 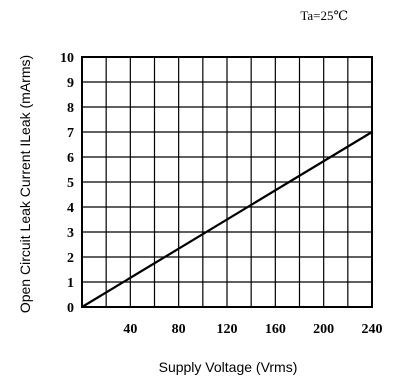 What do you see at coordinates (227, 329) in the screenshot?
I see `x-tick-label: 120` at bounding box center [227, 329].